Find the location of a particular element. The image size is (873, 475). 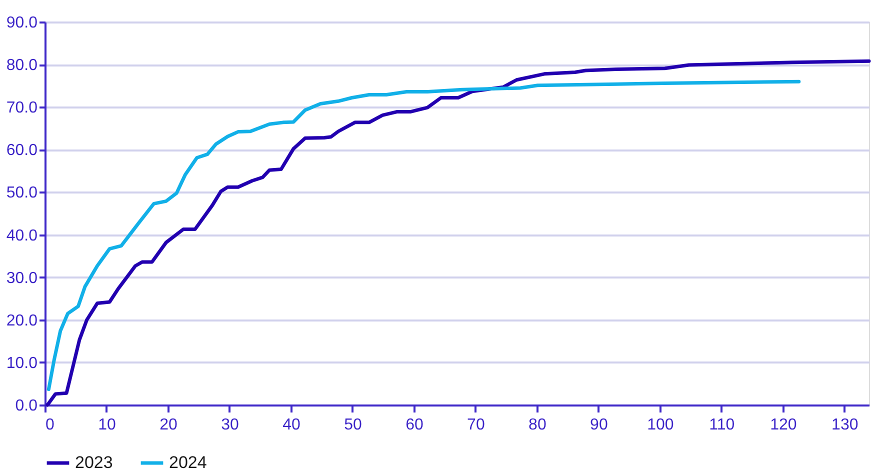

x-tick-label: 10 is located at coordinates (107, 425).